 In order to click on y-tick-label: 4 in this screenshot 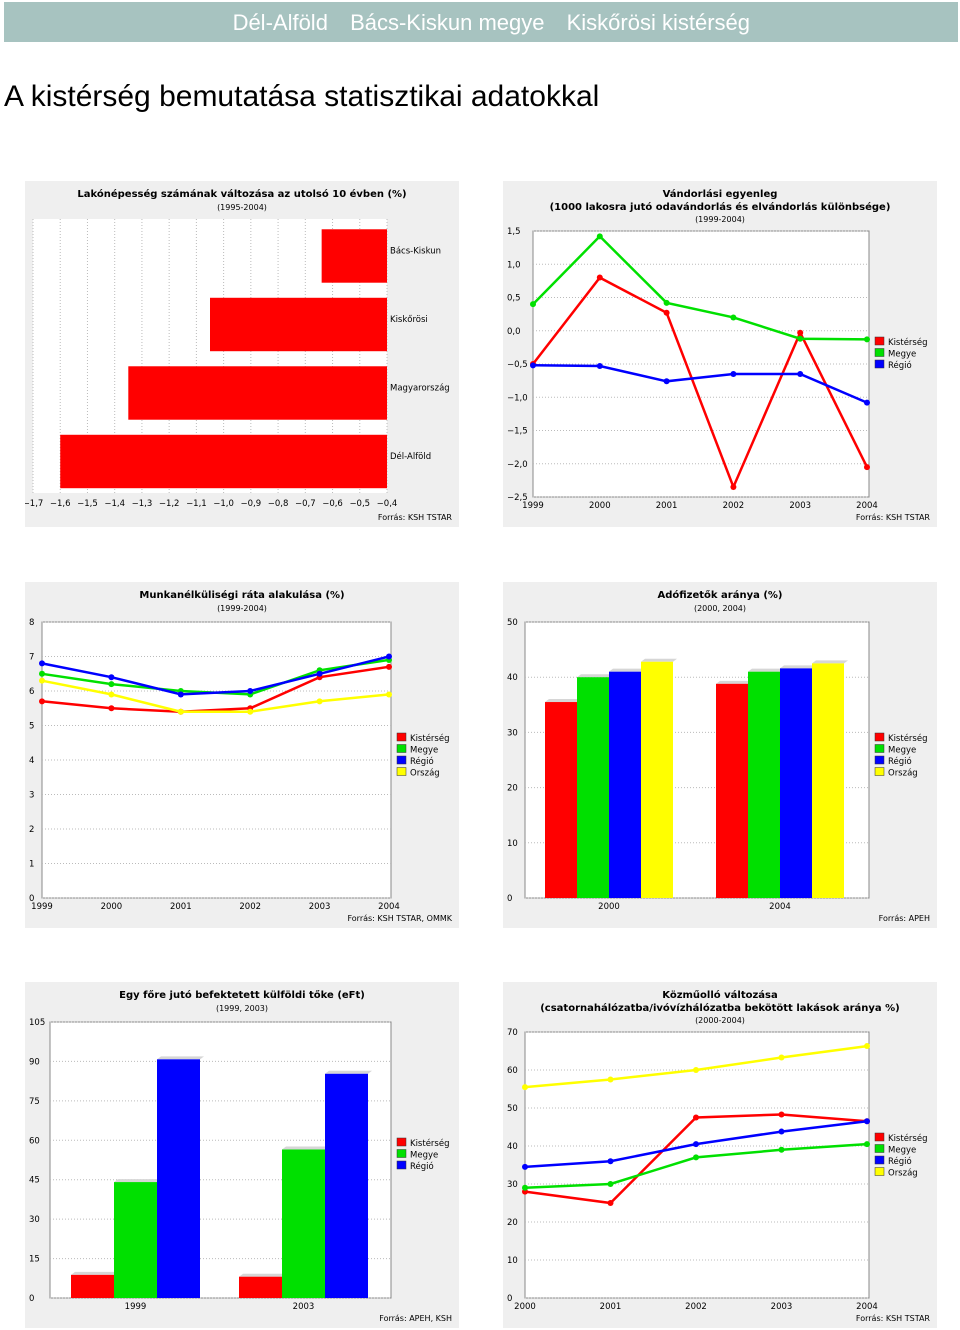, I will do `click(31, 761)`.